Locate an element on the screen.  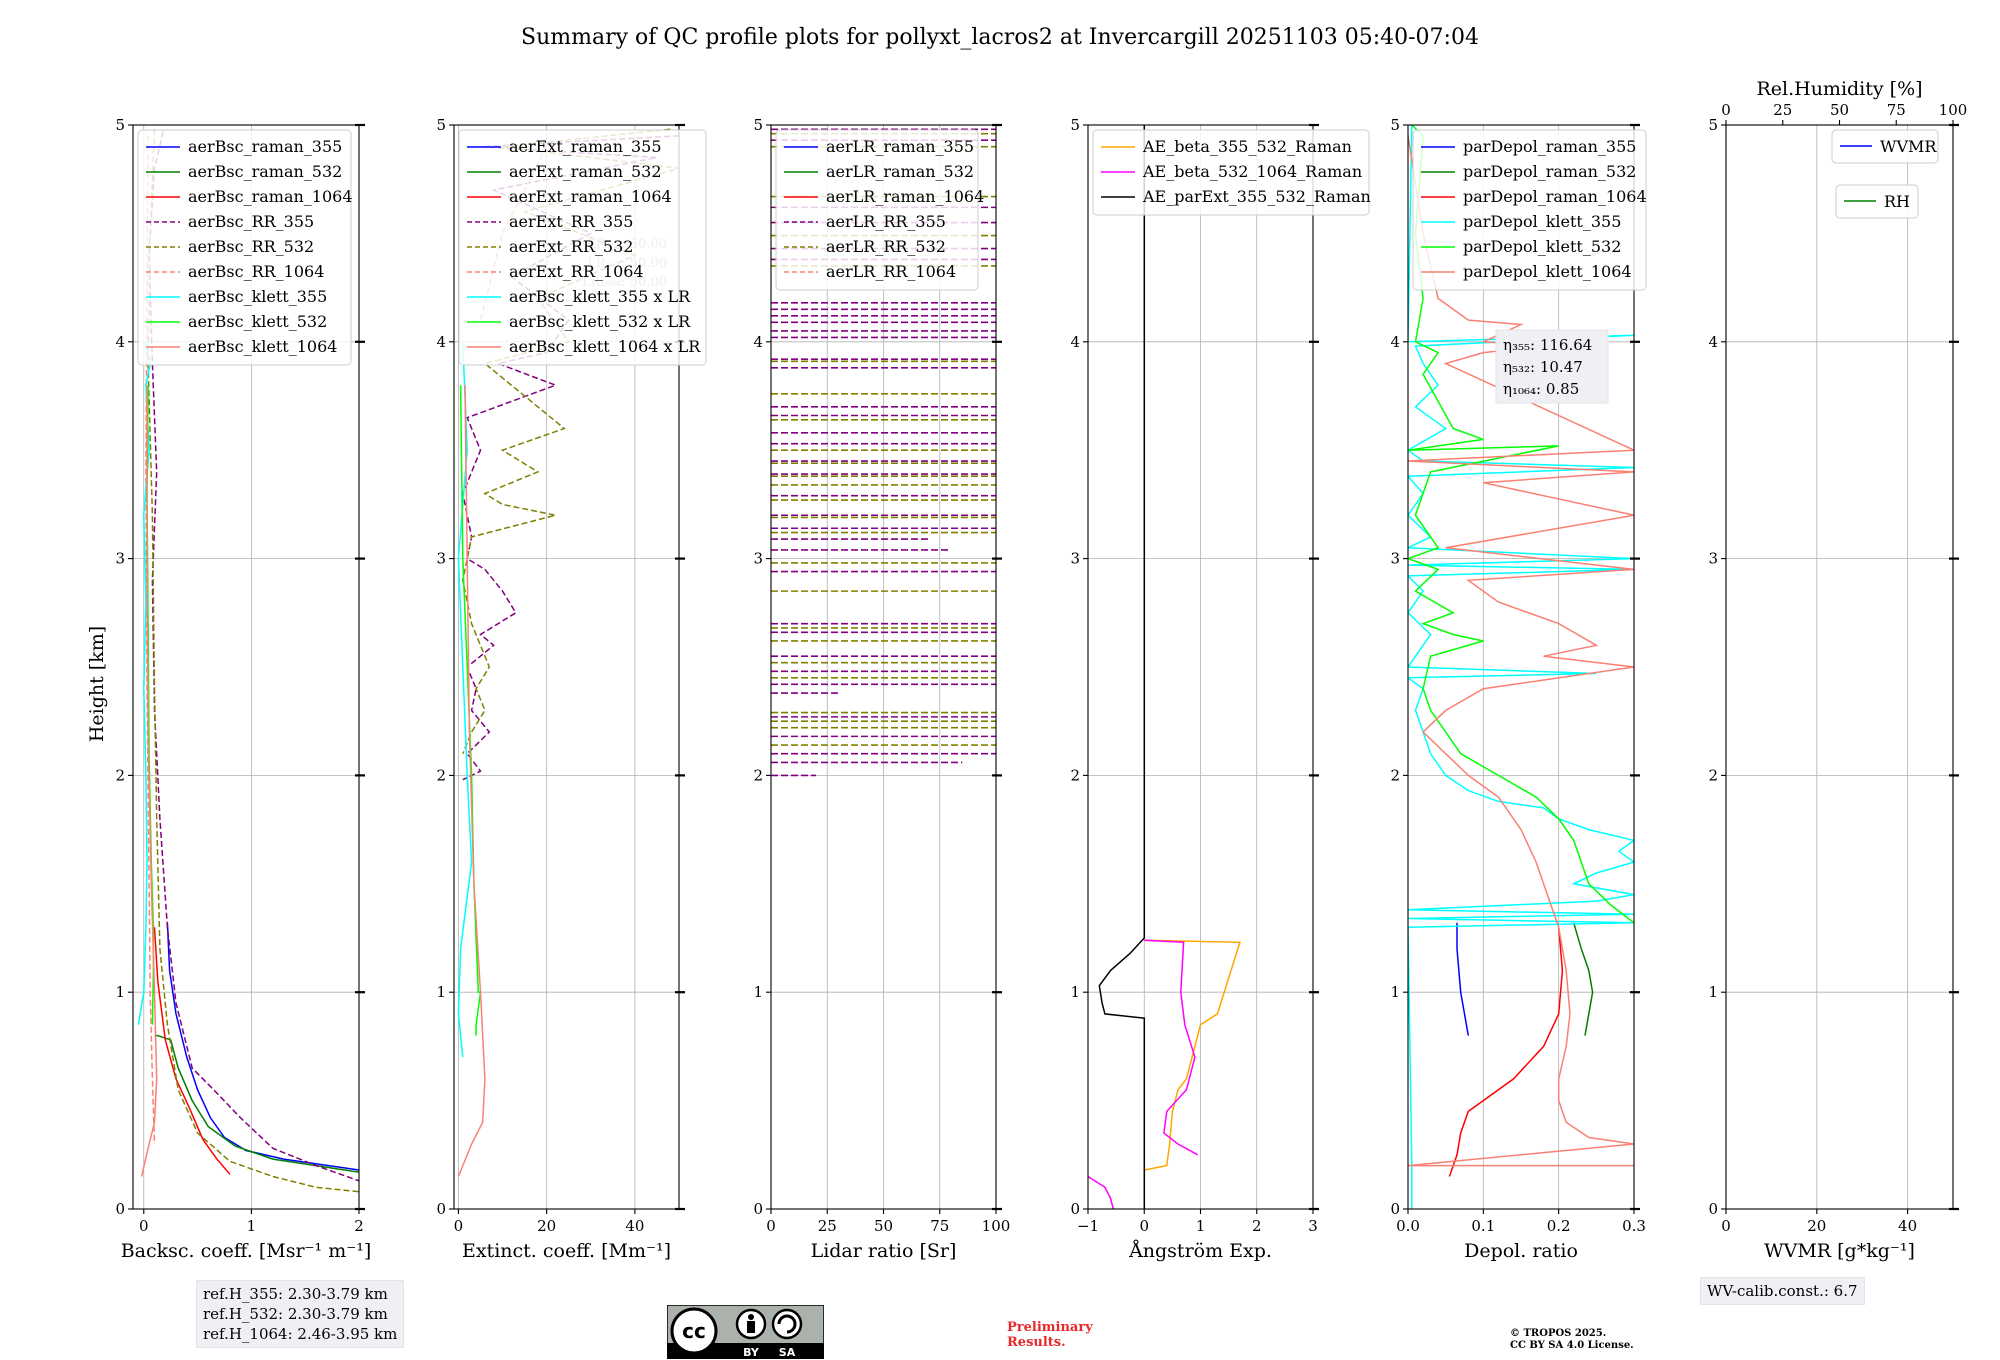
x-axis-label: WVMR [g*kg⁻¹] is located at coordinates (1839, 1251).